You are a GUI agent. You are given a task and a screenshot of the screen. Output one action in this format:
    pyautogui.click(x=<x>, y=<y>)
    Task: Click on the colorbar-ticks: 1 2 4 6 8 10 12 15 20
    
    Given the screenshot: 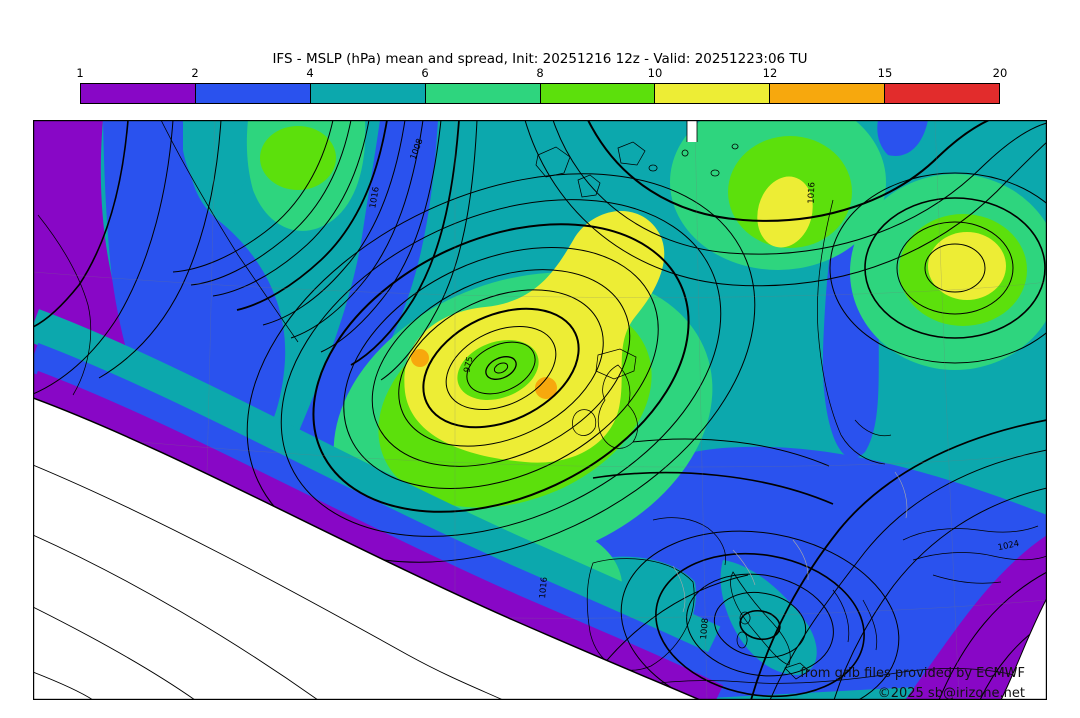 What is the action you would take?
    pyautogui.click(x=541, y=74)
    